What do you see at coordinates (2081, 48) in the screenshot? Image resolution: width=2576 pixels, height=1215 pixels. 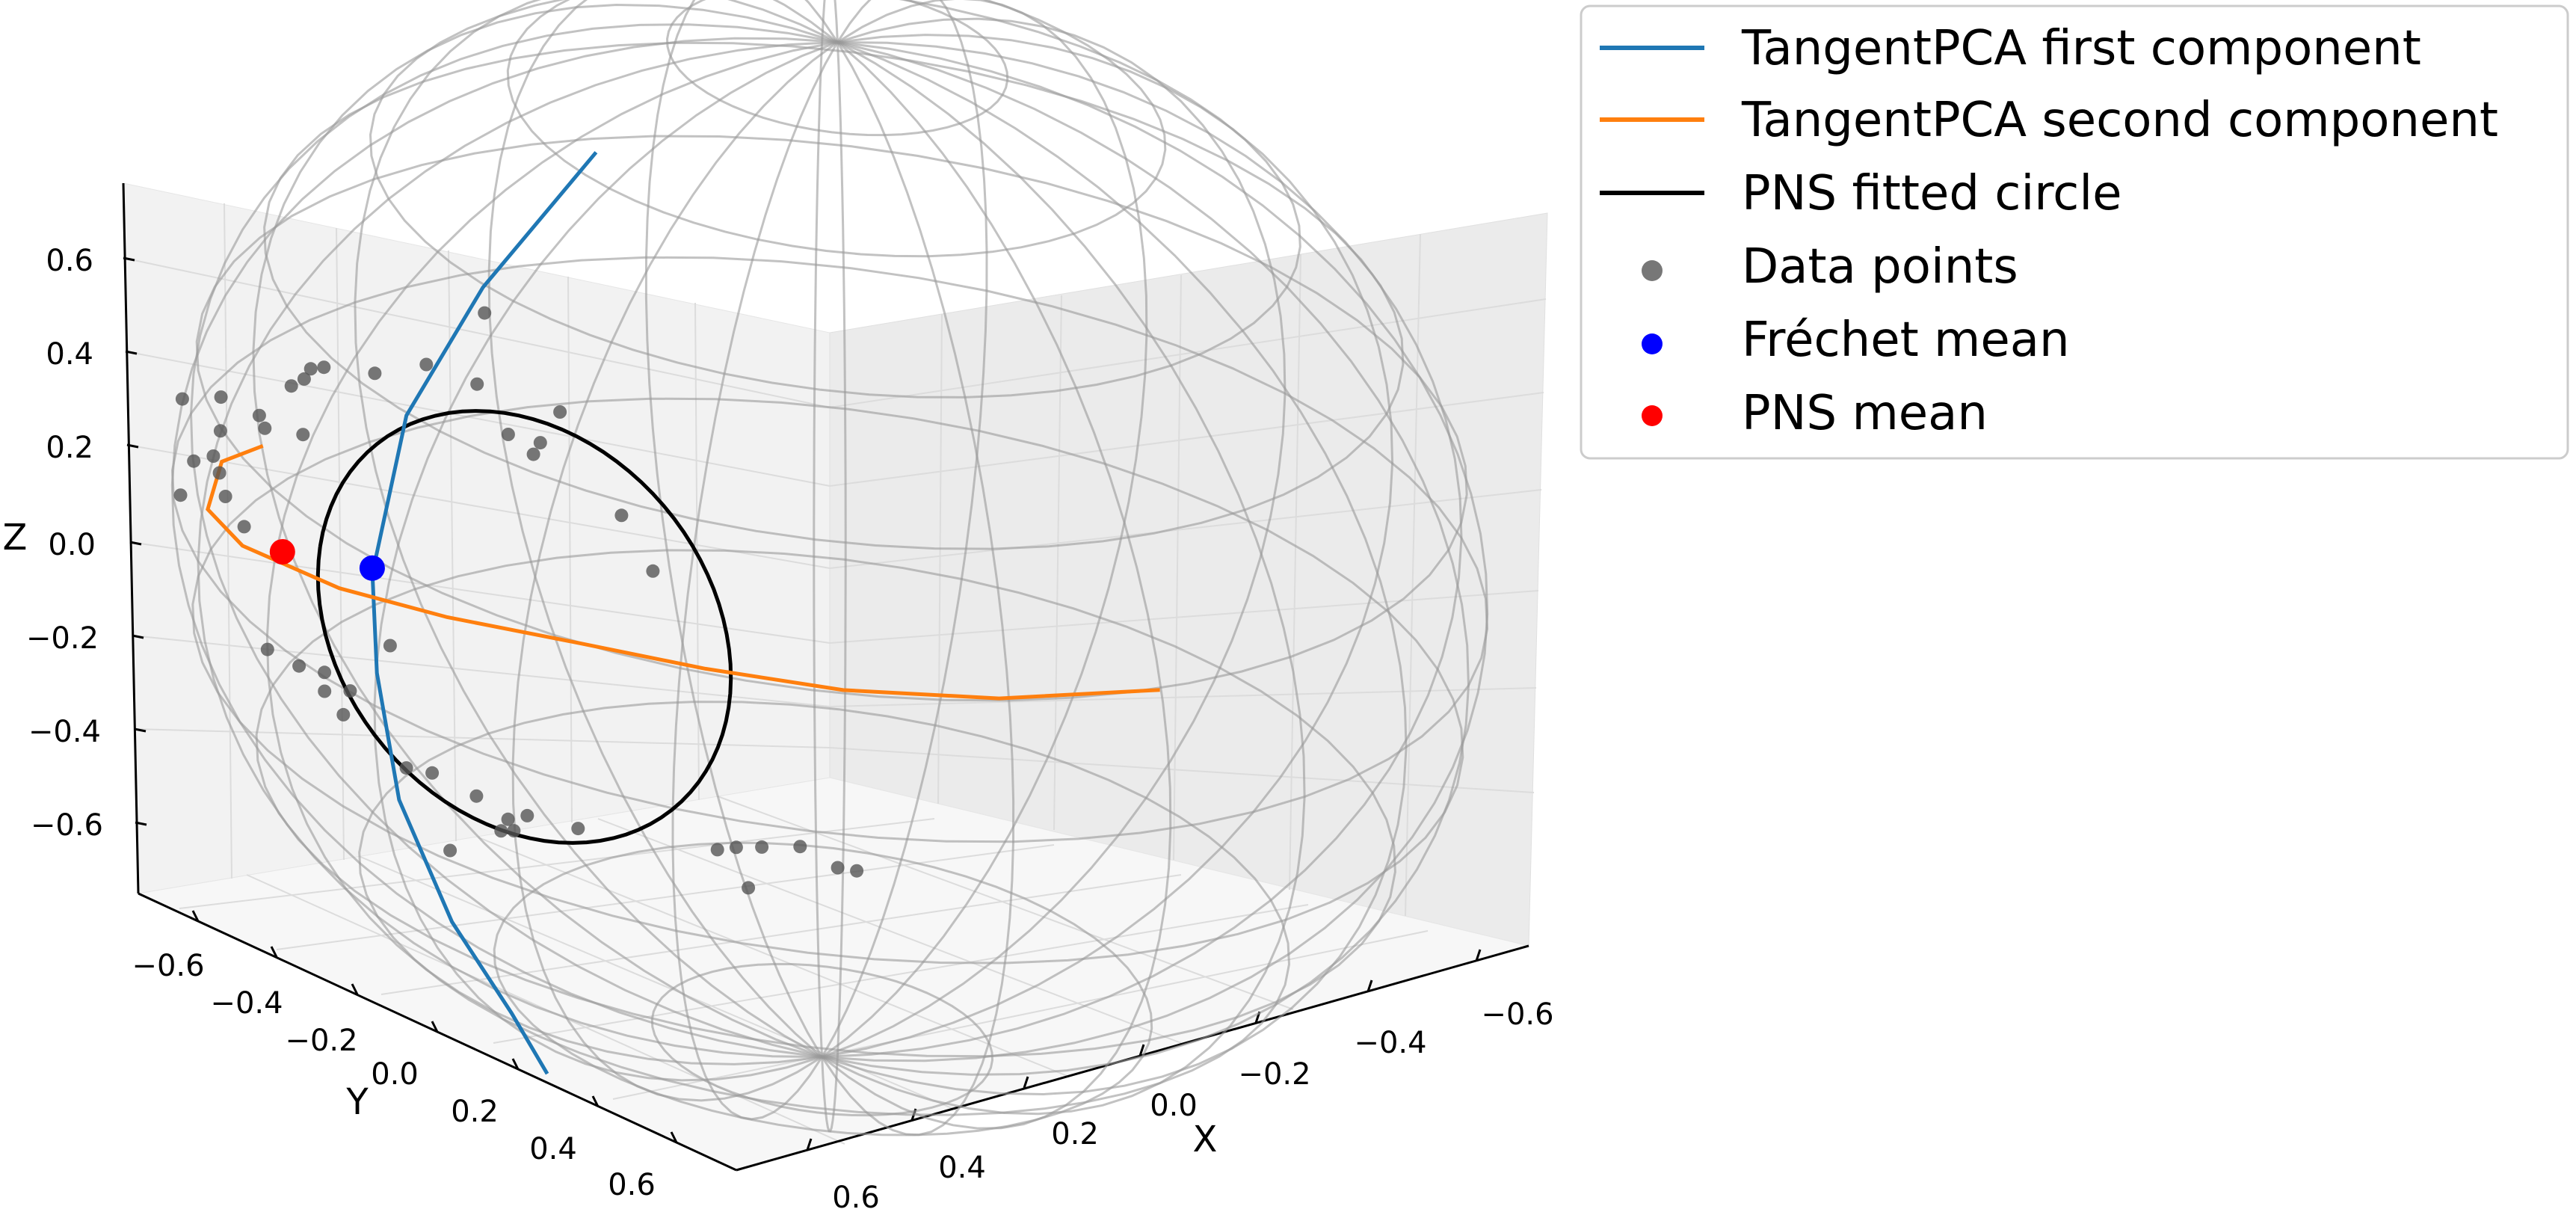 I see `legend-label-tangentpca-first: TangentPCA first component` at bounding box center [2081, 48].